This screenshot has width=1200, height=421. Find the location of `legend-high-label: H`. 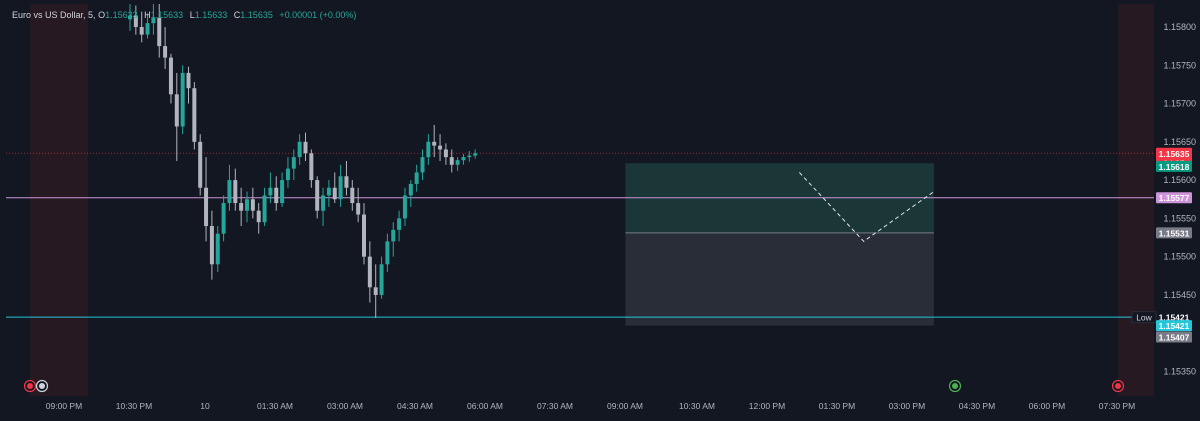

legend-high-label: H is located at coordinates (147, 15).